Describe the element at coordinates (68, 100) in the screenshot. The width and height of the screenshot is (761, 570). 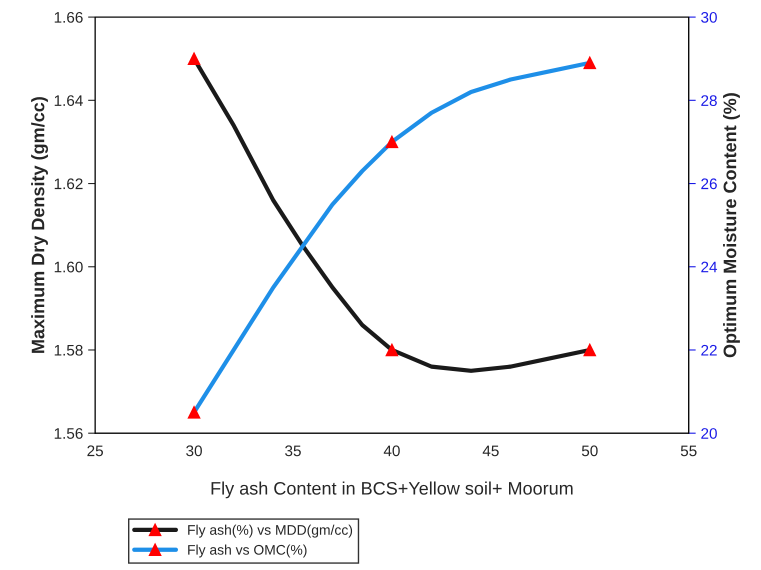
I see `y-tick-label: 1.64` at that location.